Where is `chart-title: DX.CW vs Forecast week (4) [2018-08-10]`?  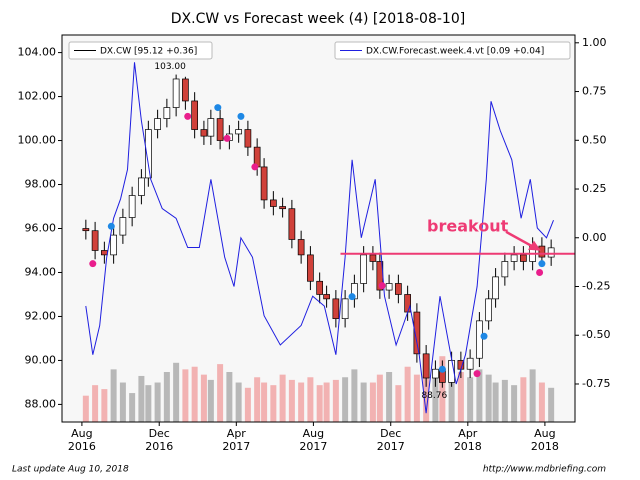
chart-title: DX.CW vs Forecast week (4) [2018-08-10] is located at coordinates (318, 19).